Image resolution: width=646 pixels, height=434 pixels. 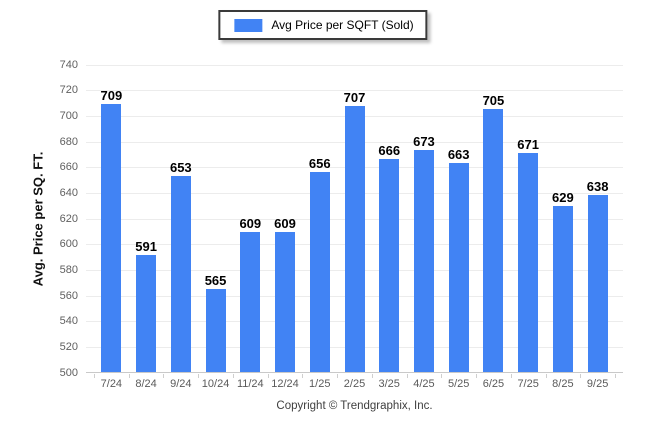 I want to click on x-axis-tick-label: 2/25, so click(x=354, y=384).